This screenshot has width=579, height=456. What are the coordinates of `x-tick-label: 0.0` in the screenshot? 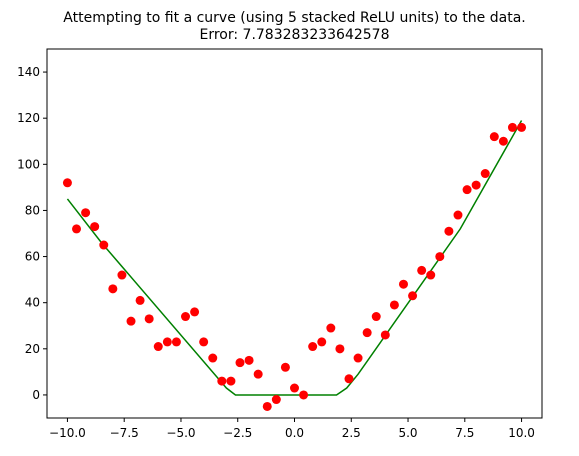 It's located at (294, 433).